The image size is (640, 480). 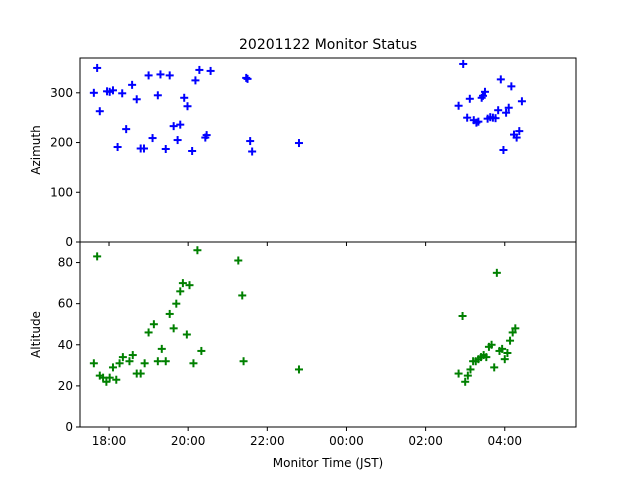 I want to click on y-tick-label: 40, so click(x=65, y=345).